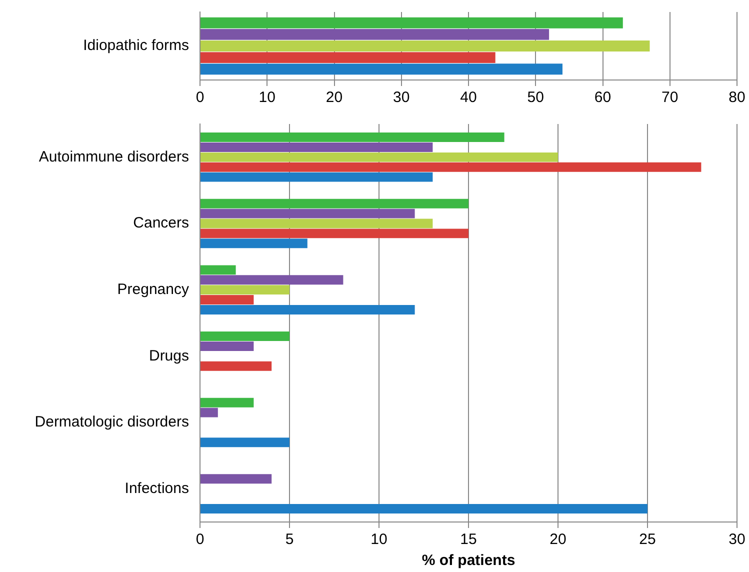 The image size is (749, 572). What do you see at coordinates (468, 97) in the screenshot?
I see `x-tick-label: 40` at bounding box center [468, 97].